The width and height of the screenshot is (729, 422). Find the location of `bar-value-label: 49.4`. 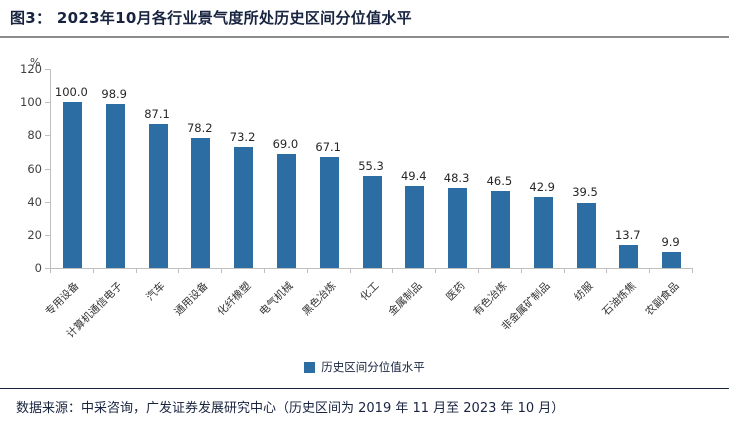

bar-value-label: 49.4 is located at coordinates (413, 176).